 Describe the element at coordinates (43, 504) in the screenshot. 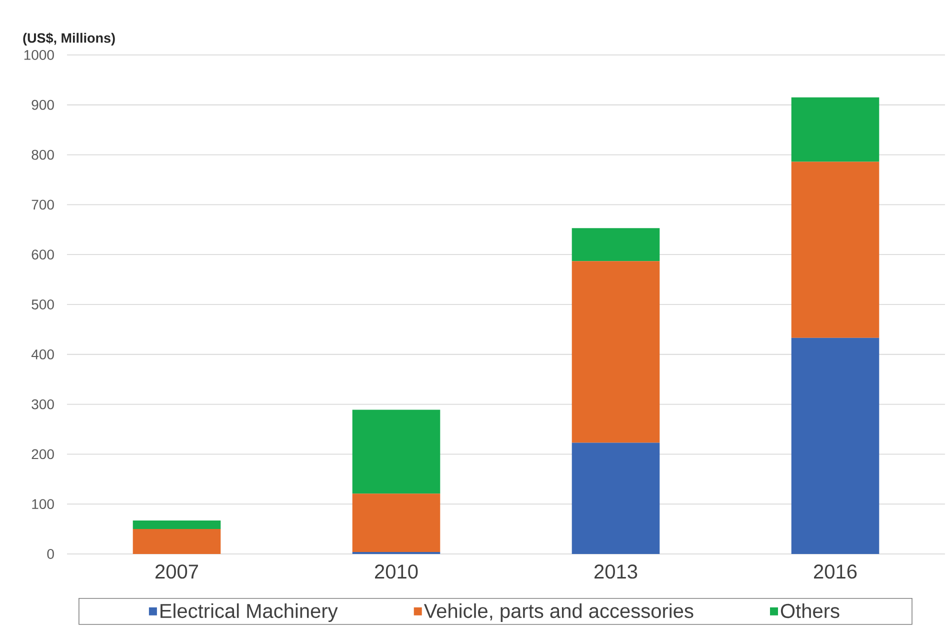

I see `y-tick-label: 100` at that location.